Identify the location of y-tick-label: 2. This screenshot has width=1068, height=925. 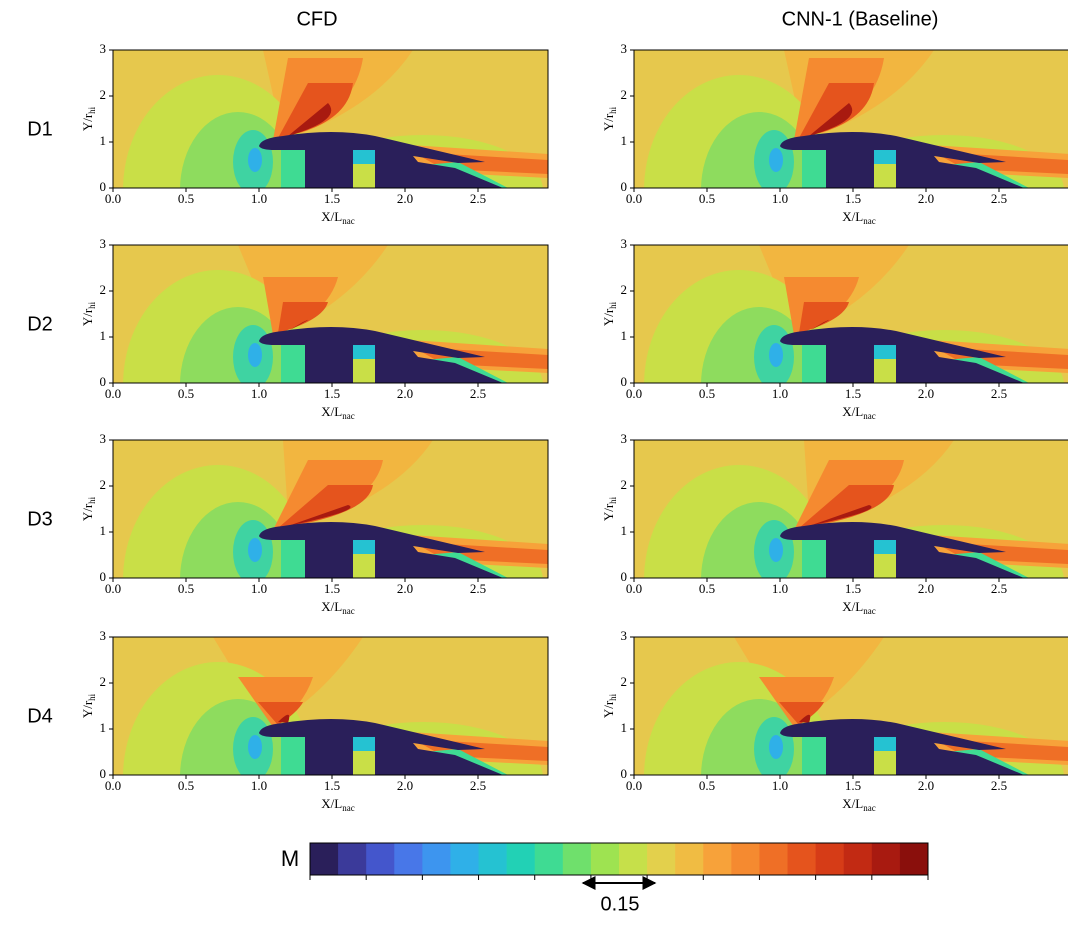
(103, 94).